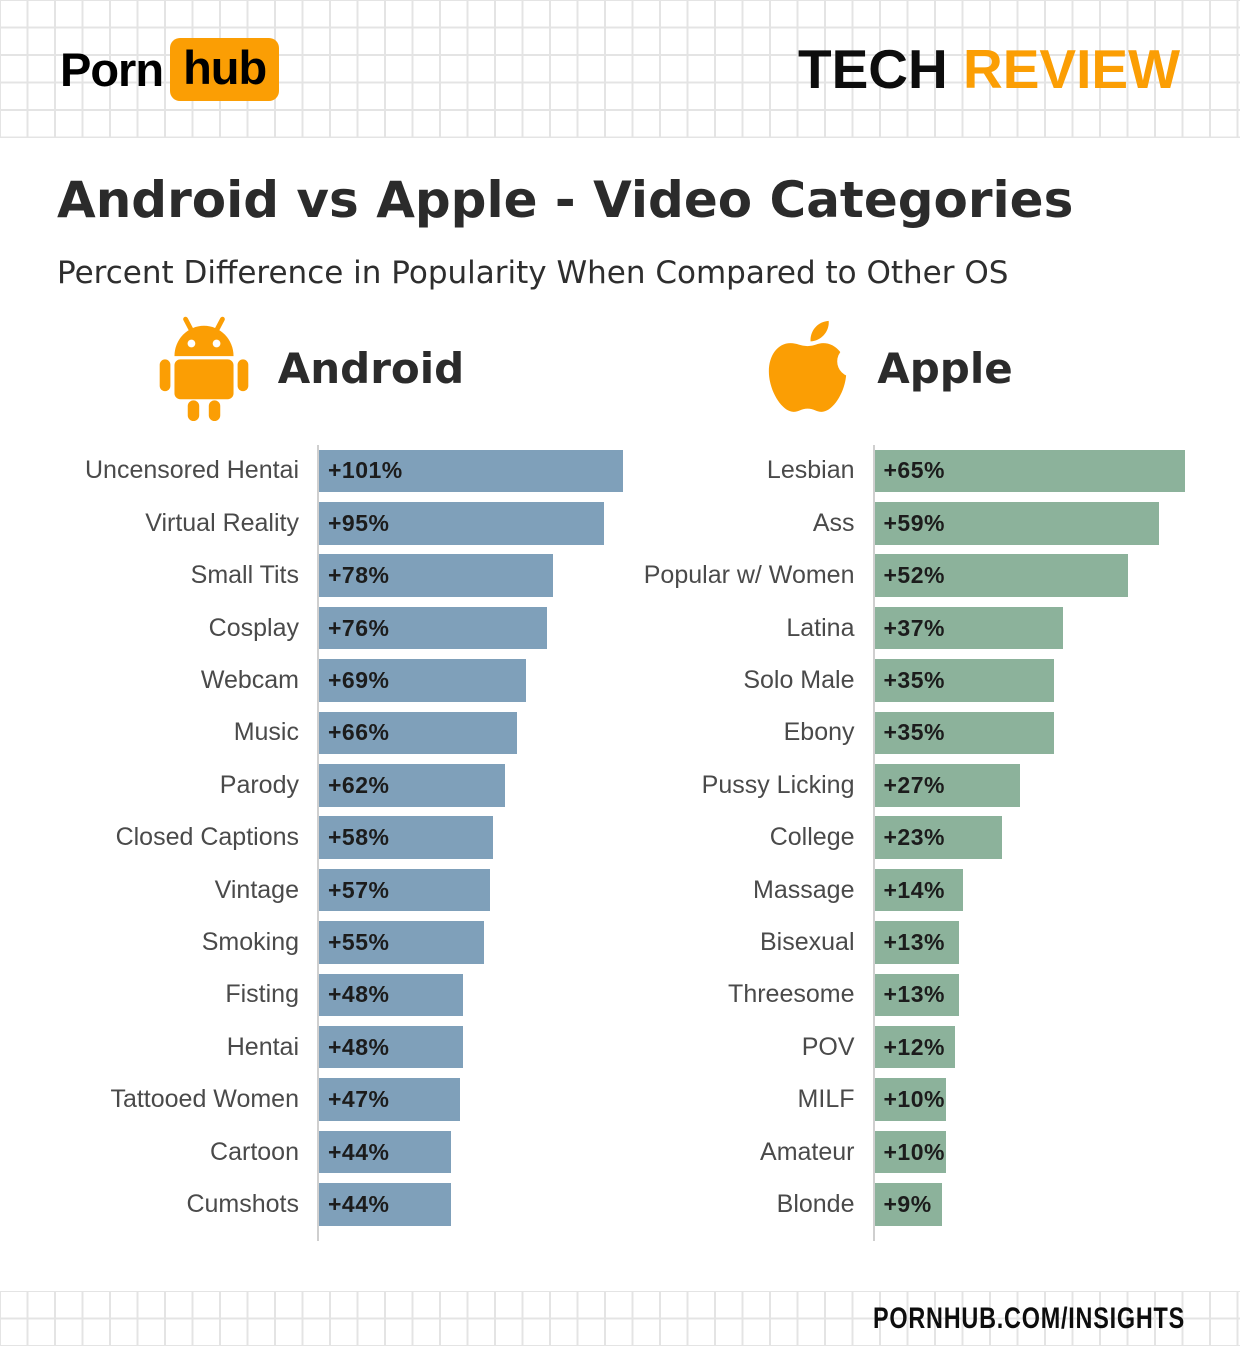 The width and height of the screenshot is (1240, 1346). Describe the element at coordinates (225, 69) in the screenshot. I see `pornhub-logo-hub: hub` at that location.